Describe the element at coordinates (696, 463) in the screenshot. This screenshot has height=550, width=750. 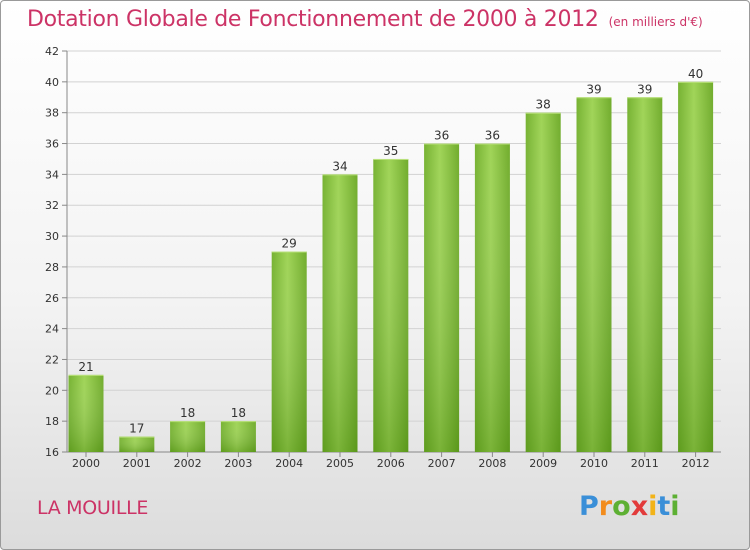
I see `x-tick-label-2012: 2012` at that location.